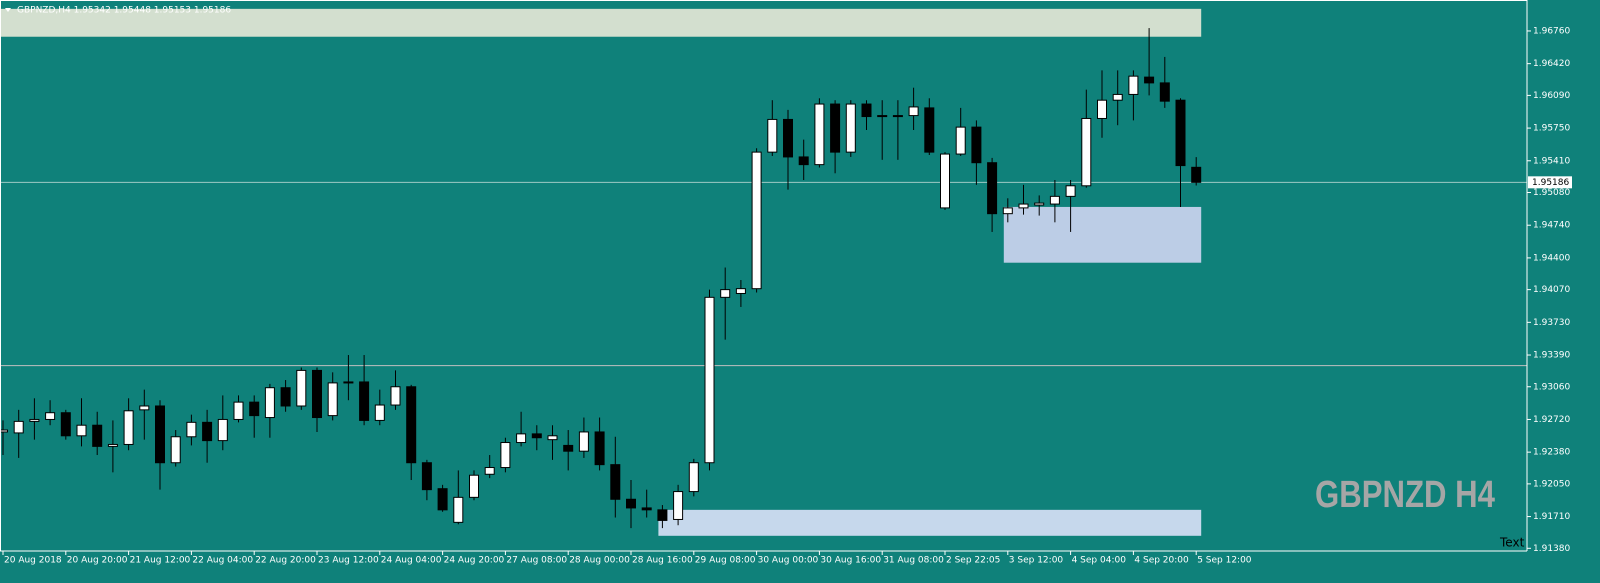  What do you see at coordinates (1551, 420) in the screenshot?
I see `y-tick-label: 1.92720` at bounding box center [1551, 420].